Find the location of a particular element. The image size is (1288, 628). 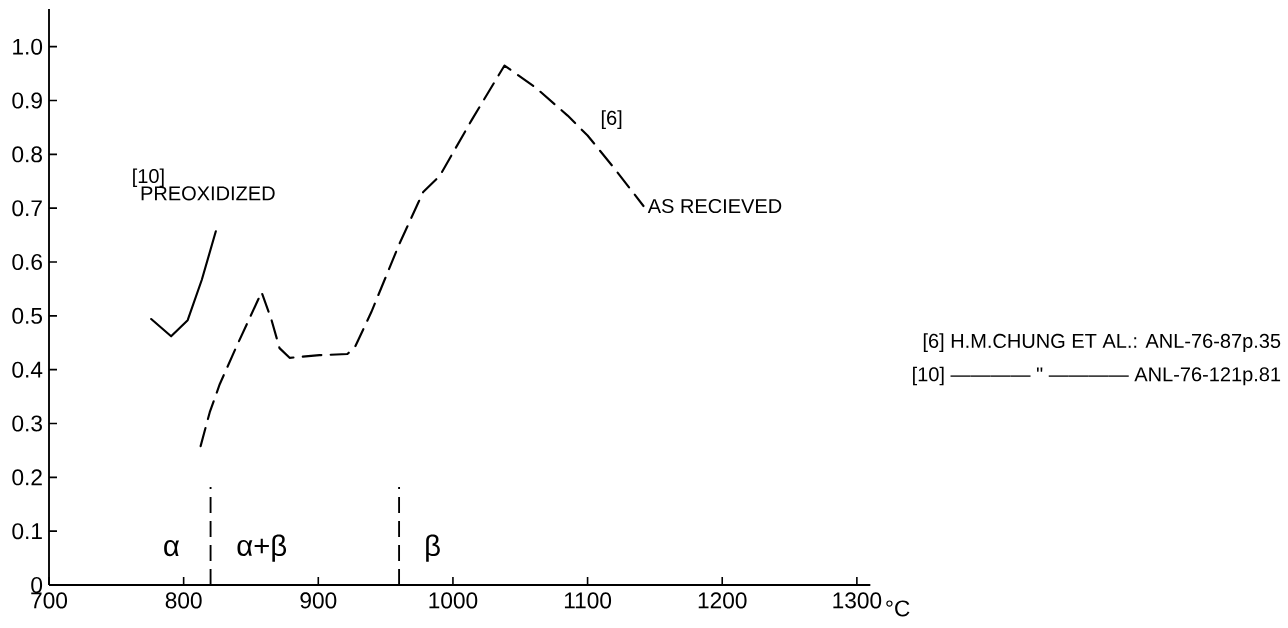

y-tick-label: 0.6 is located at coordinates (27, 262).